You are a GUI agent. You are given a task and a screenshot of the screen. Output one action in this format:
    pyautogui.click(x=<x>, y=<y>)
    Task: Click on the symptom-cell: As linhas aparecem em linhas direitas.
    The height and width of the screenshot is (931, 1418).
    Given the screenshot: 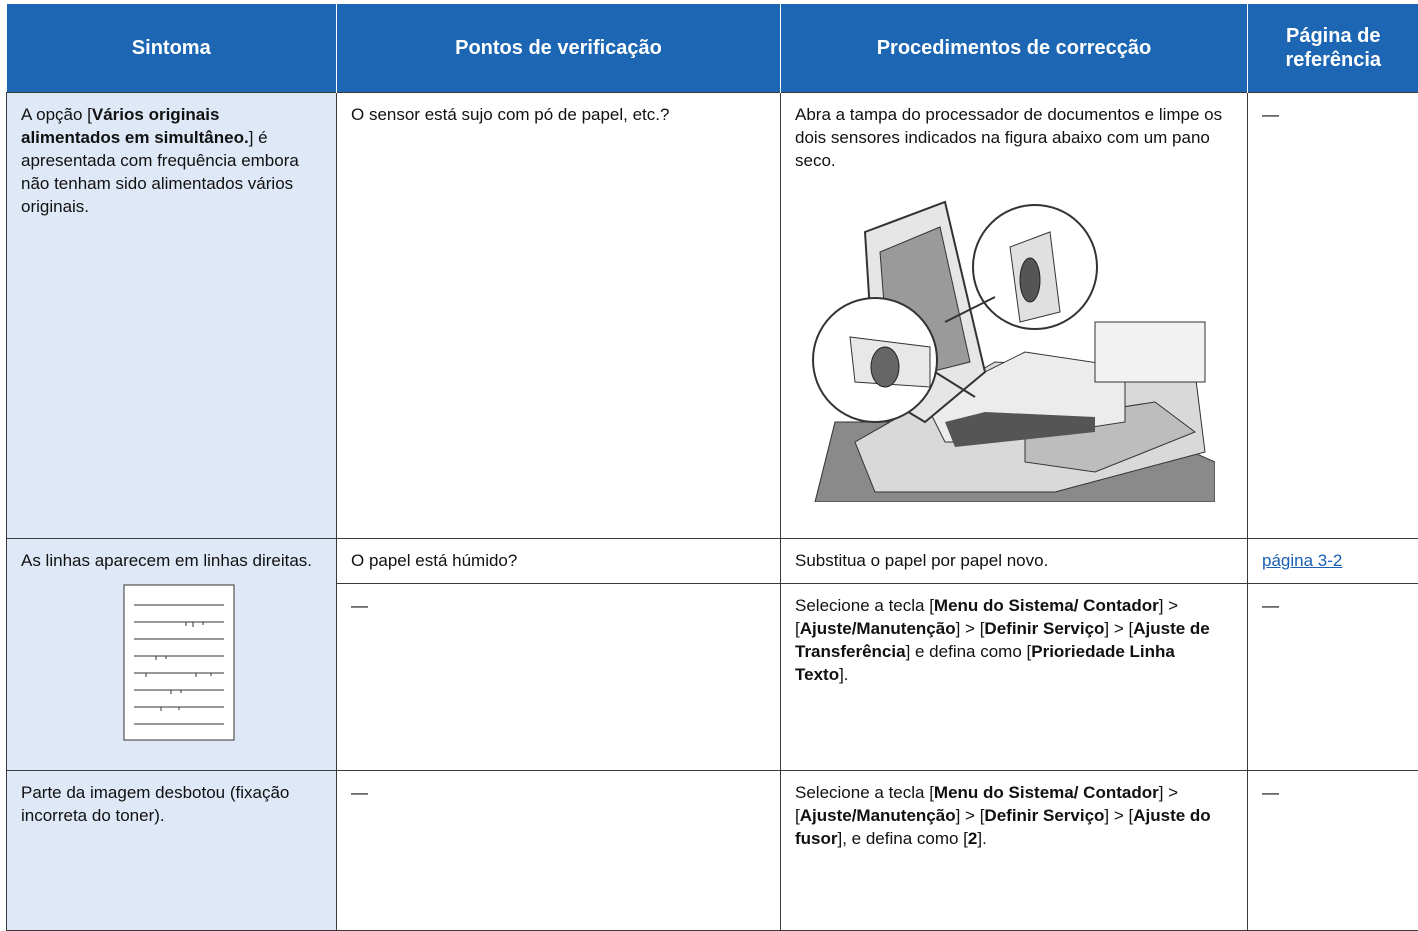 What is the action you would take?
    pyautogui.click(x=172, y=655)
    